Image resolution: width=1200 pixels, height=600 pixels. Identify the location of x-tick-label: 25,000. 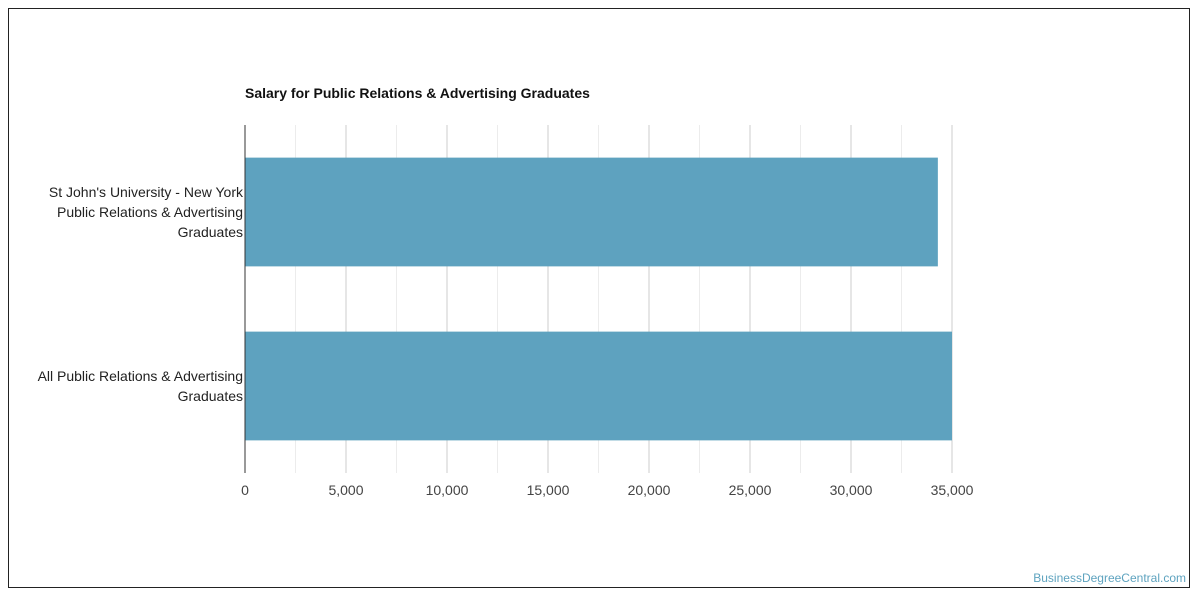
(750, 490).